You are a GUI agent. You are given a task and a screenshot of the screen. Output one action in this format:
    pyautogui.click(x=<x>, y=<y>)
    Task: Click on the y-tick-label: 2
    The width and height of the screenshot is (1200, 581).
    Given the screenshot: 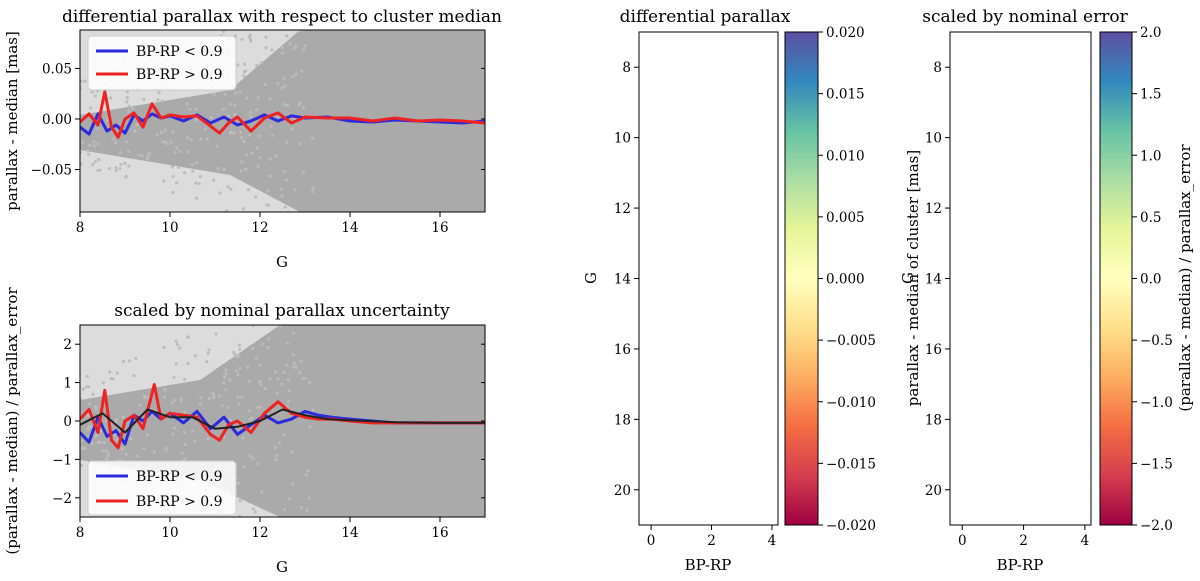 What is the action you would take?
    pyautogui.click(x=67, y=345)
    